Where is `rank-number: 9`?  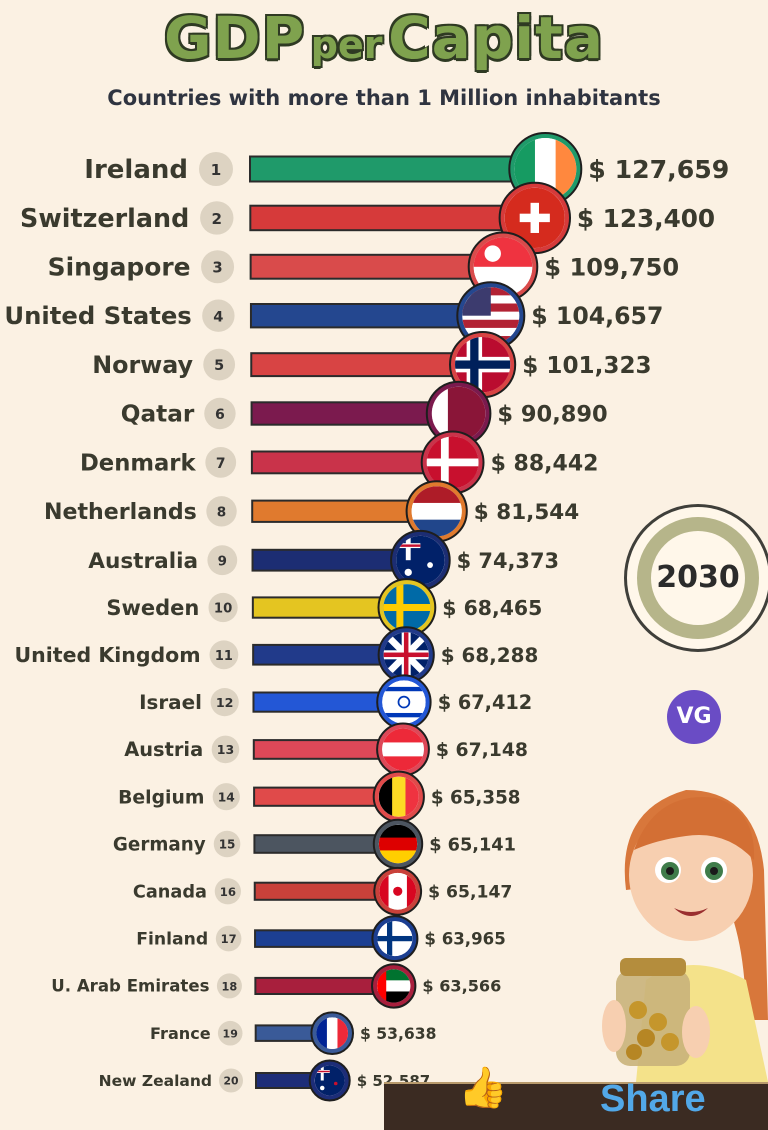
rank-number: 9 is located at coordinates (222, 561).